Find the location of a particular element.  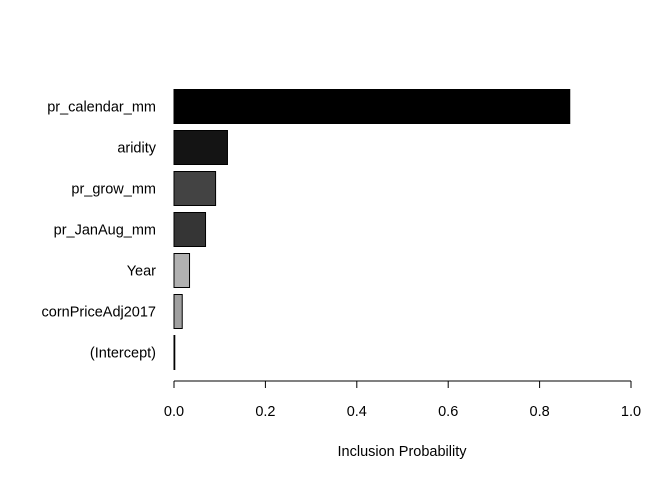

x-tick-label: 1.0 is located at coordinates (631, 412).